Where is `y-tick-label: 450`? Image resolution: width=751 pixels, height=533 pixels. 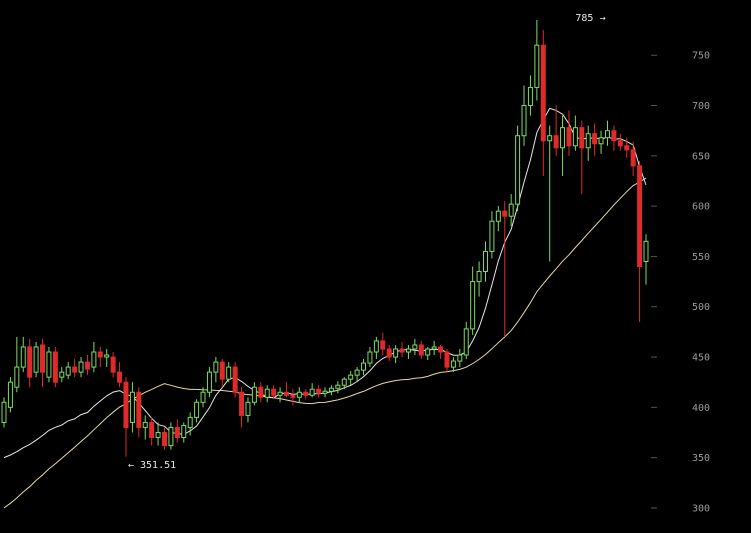
y-tick-label: 450 is located at coordinates (701, 358).